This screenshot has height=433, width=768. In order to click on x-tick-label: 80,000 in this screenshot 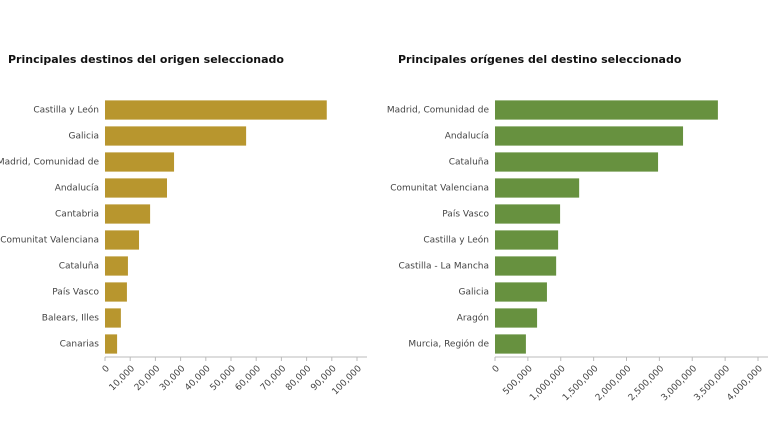, I will do `click(299, 379)`.